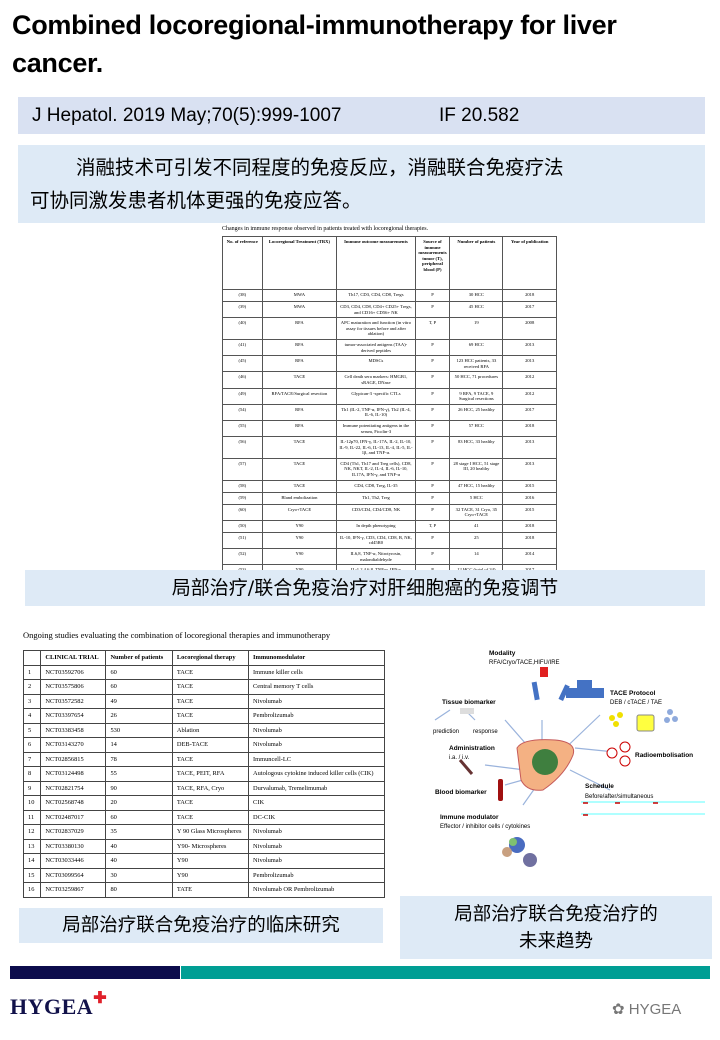 Image resolution: width=720 pixels, height=1040 pixels. What do you see at coordinates (32, 701) in the screenshot?
I see `table-cell: 3` at bounding box center [32, 701].